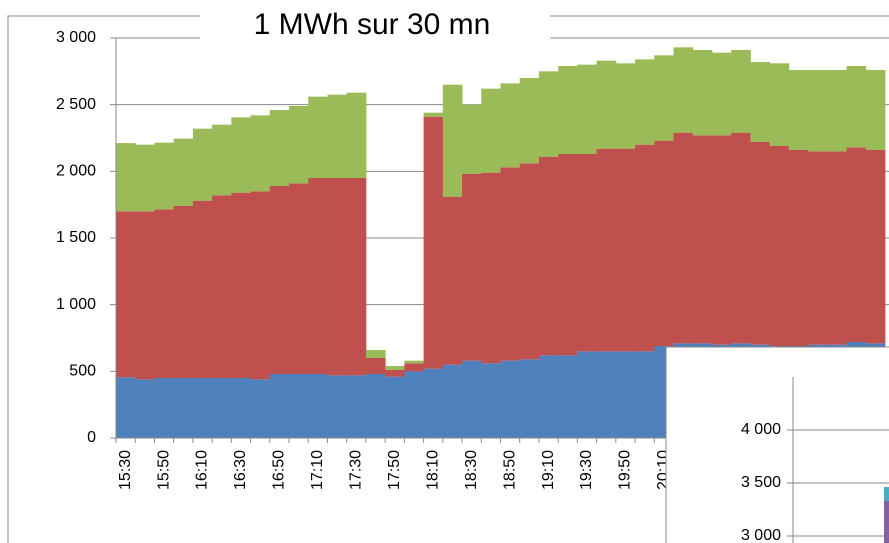 The height and width of the screenshot is (543, 889). I want to click on x-tick-label: 17:10, so click(317, 470).